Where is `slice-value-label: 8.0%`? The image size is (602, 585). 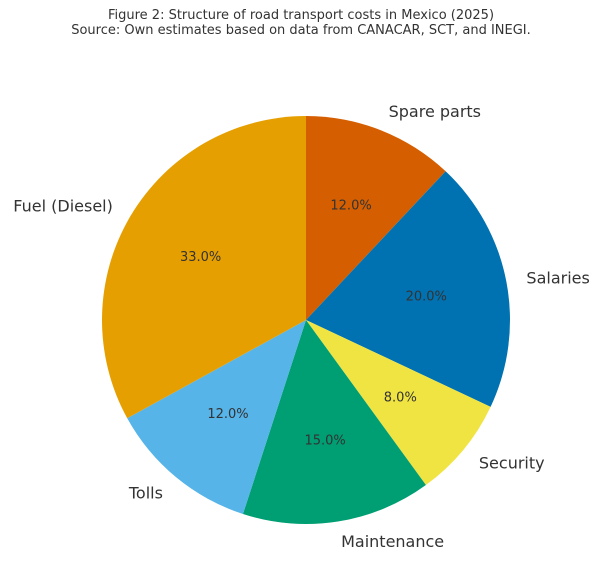
slice-value-label: 8.0% is located at coordinates (400, 398).